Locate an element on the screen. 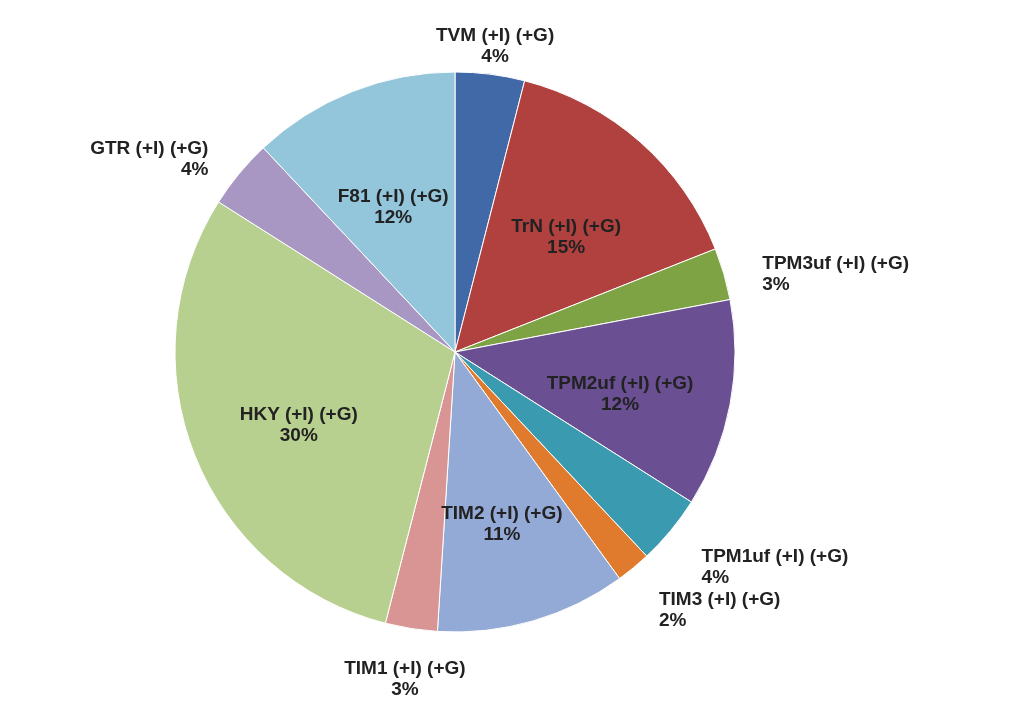 The height and width of the screenshot is (714, 1017). data-label: 30% is located at coordinates (298, 434).